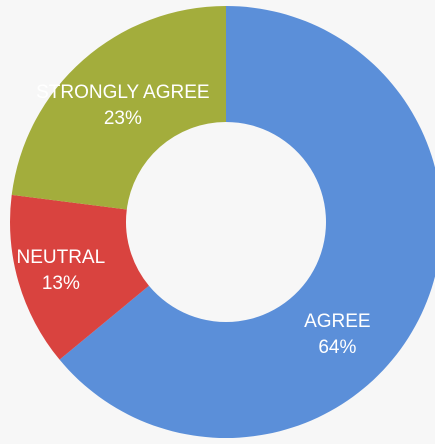  Describe the element at coordinates (337, 347) in the screenshot. I see `label-agree-value: 64%` at that location.